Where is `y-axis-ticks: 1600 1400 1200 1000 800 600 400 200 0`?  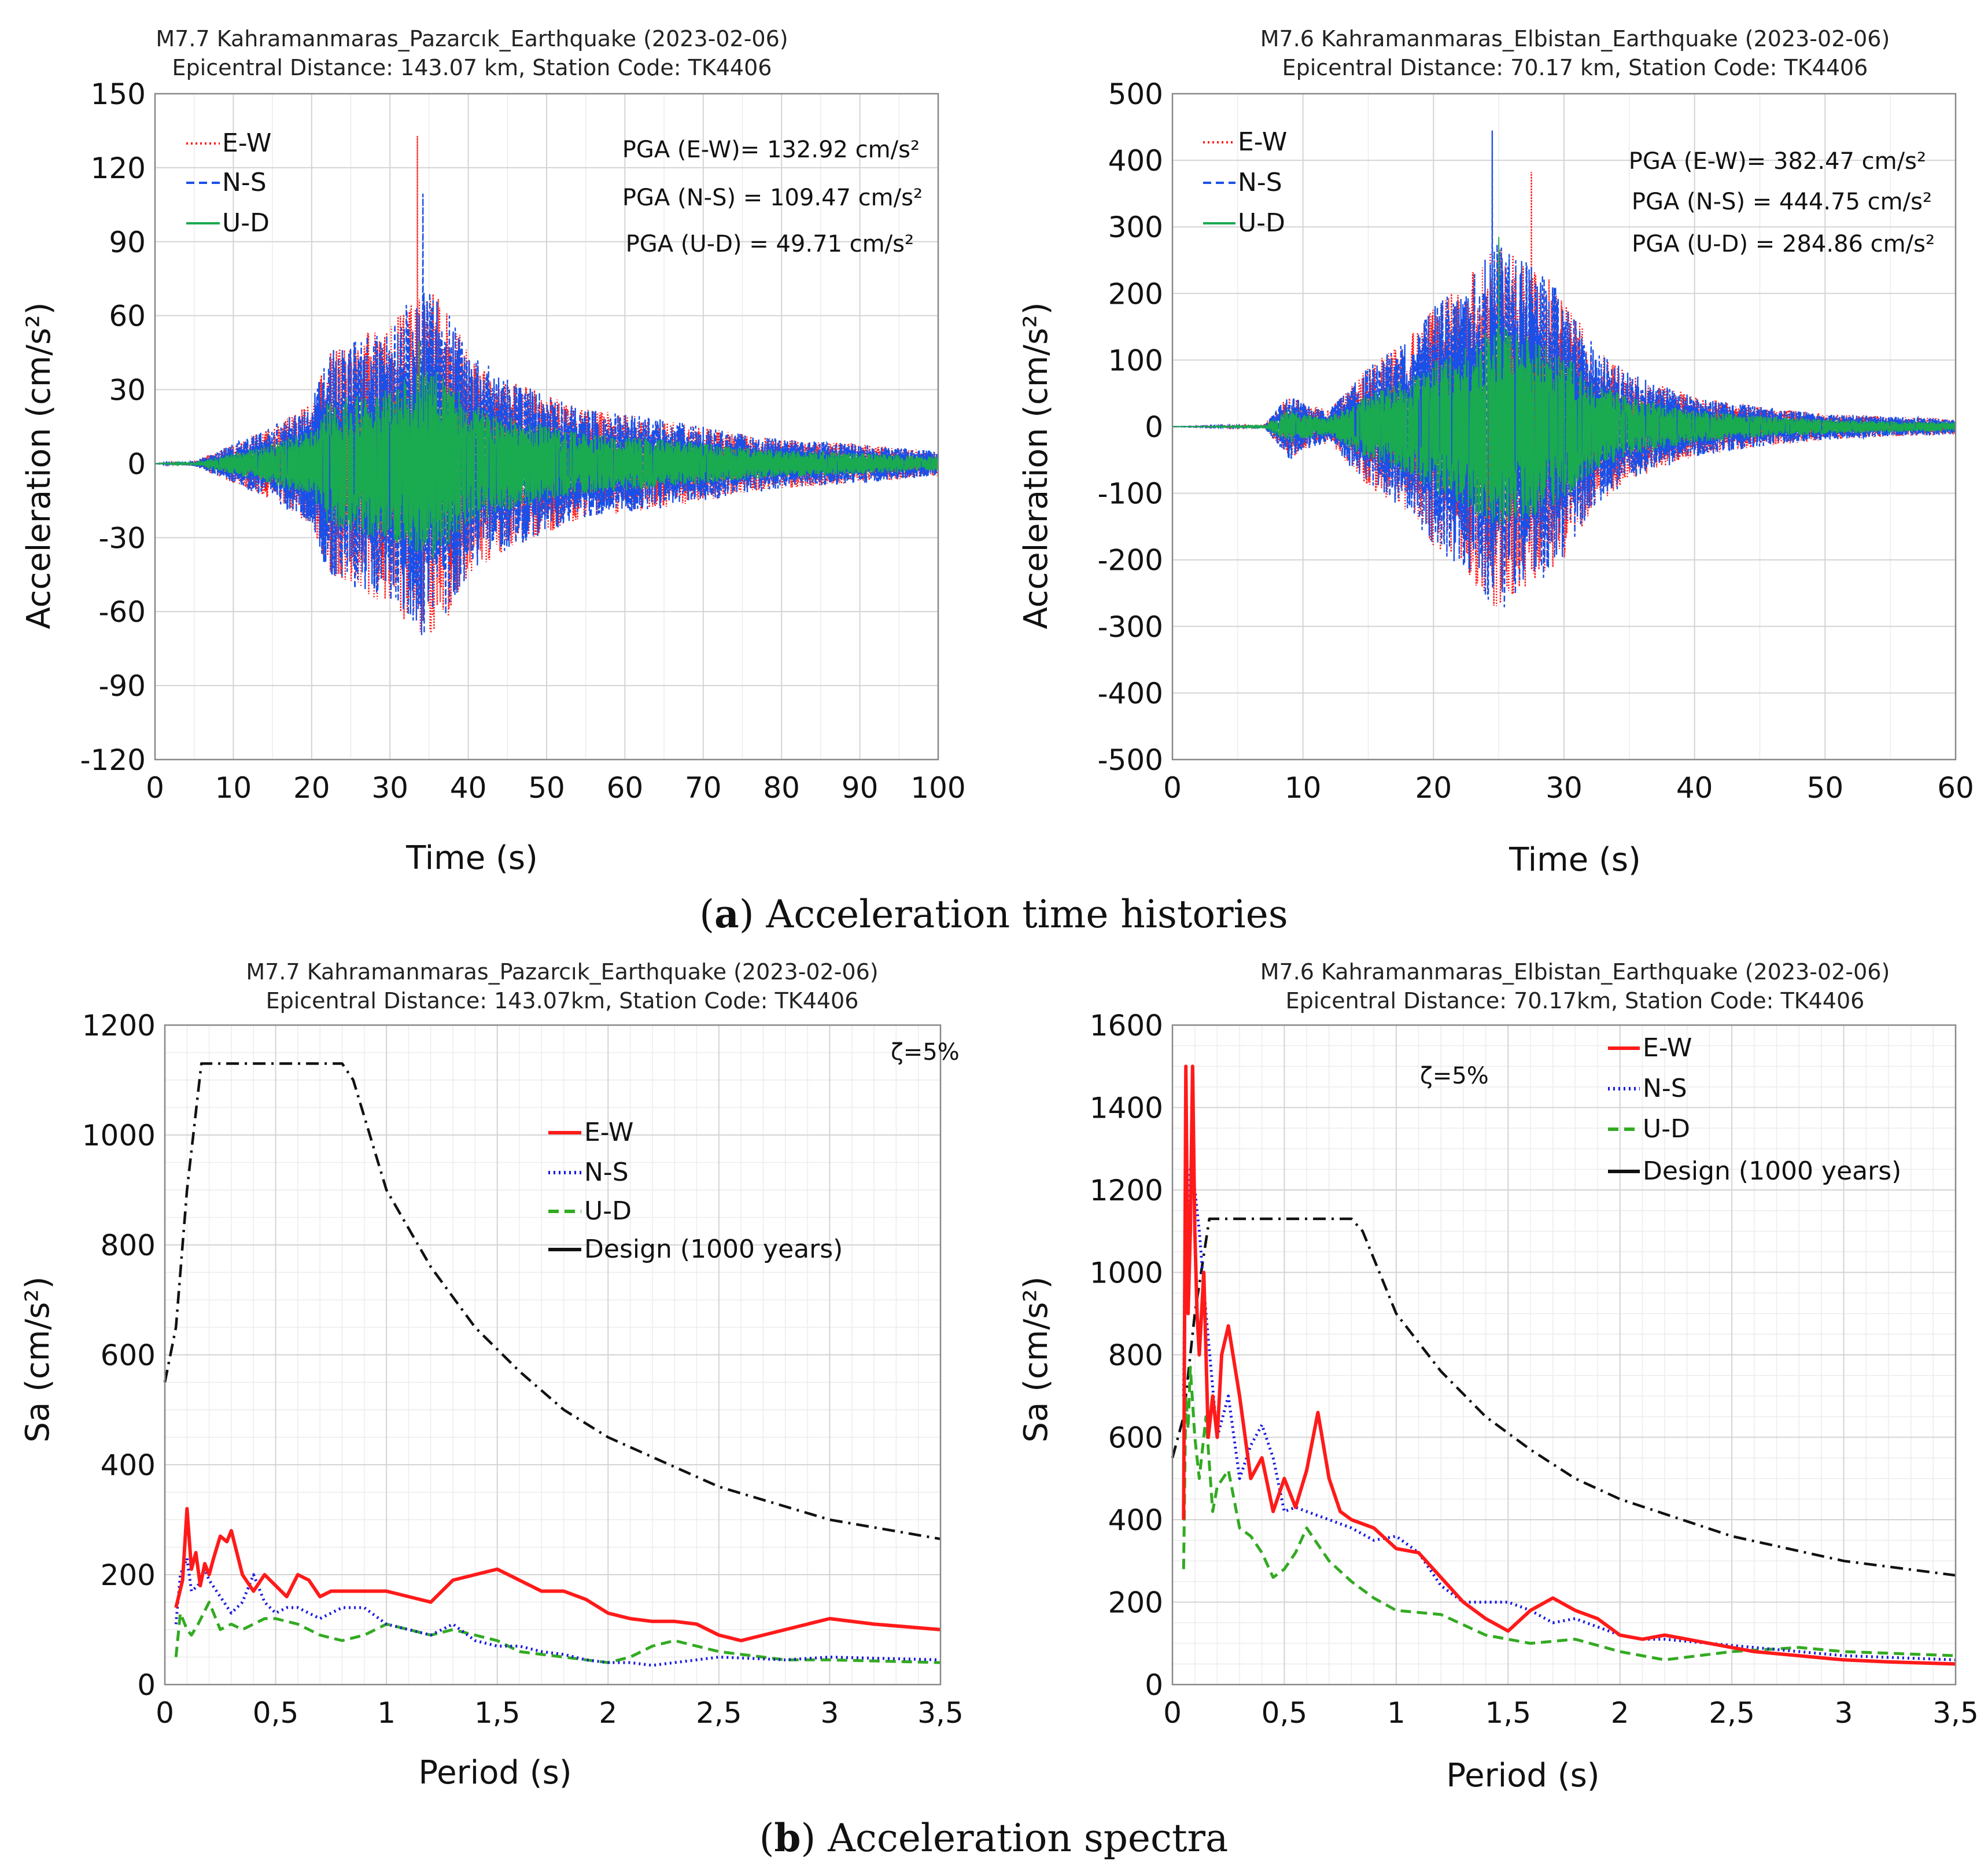
y-axis-ticks: 1600 1400 1200 1000 800 600 400 200 0 is located at coordinates (1126, 1355).